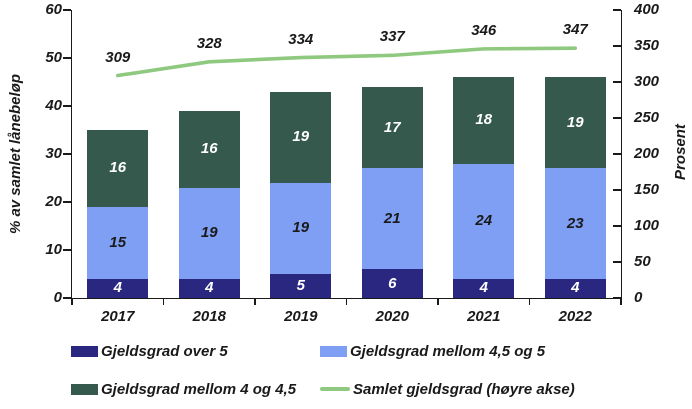  I want to click on legend-item: Gjeldsgrad mellom 4 og 4,5, so click(184, 389).